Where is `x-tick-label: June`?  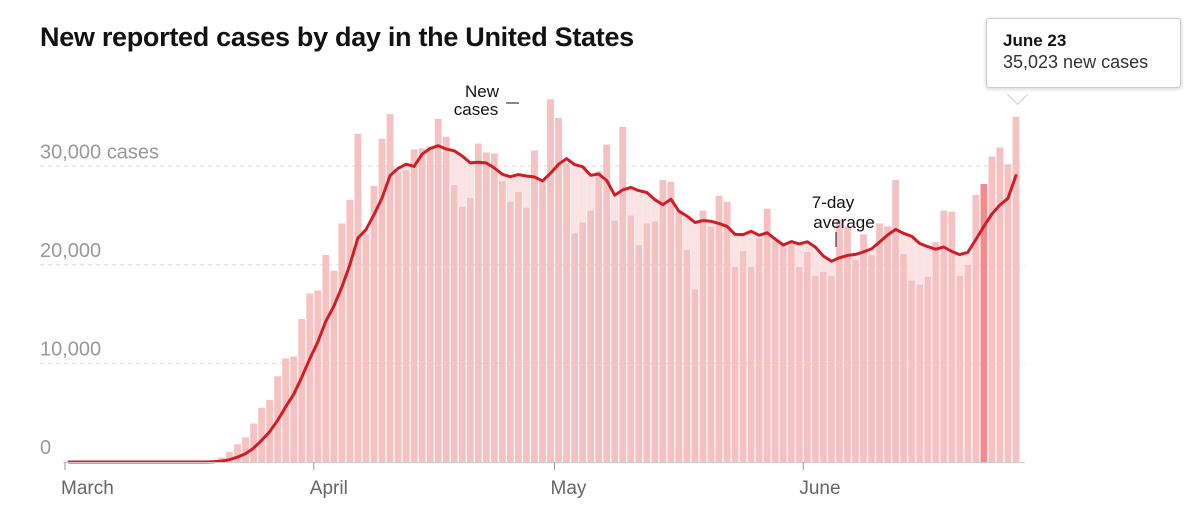 x-tick-label: June is located at coordinates (819, 488).